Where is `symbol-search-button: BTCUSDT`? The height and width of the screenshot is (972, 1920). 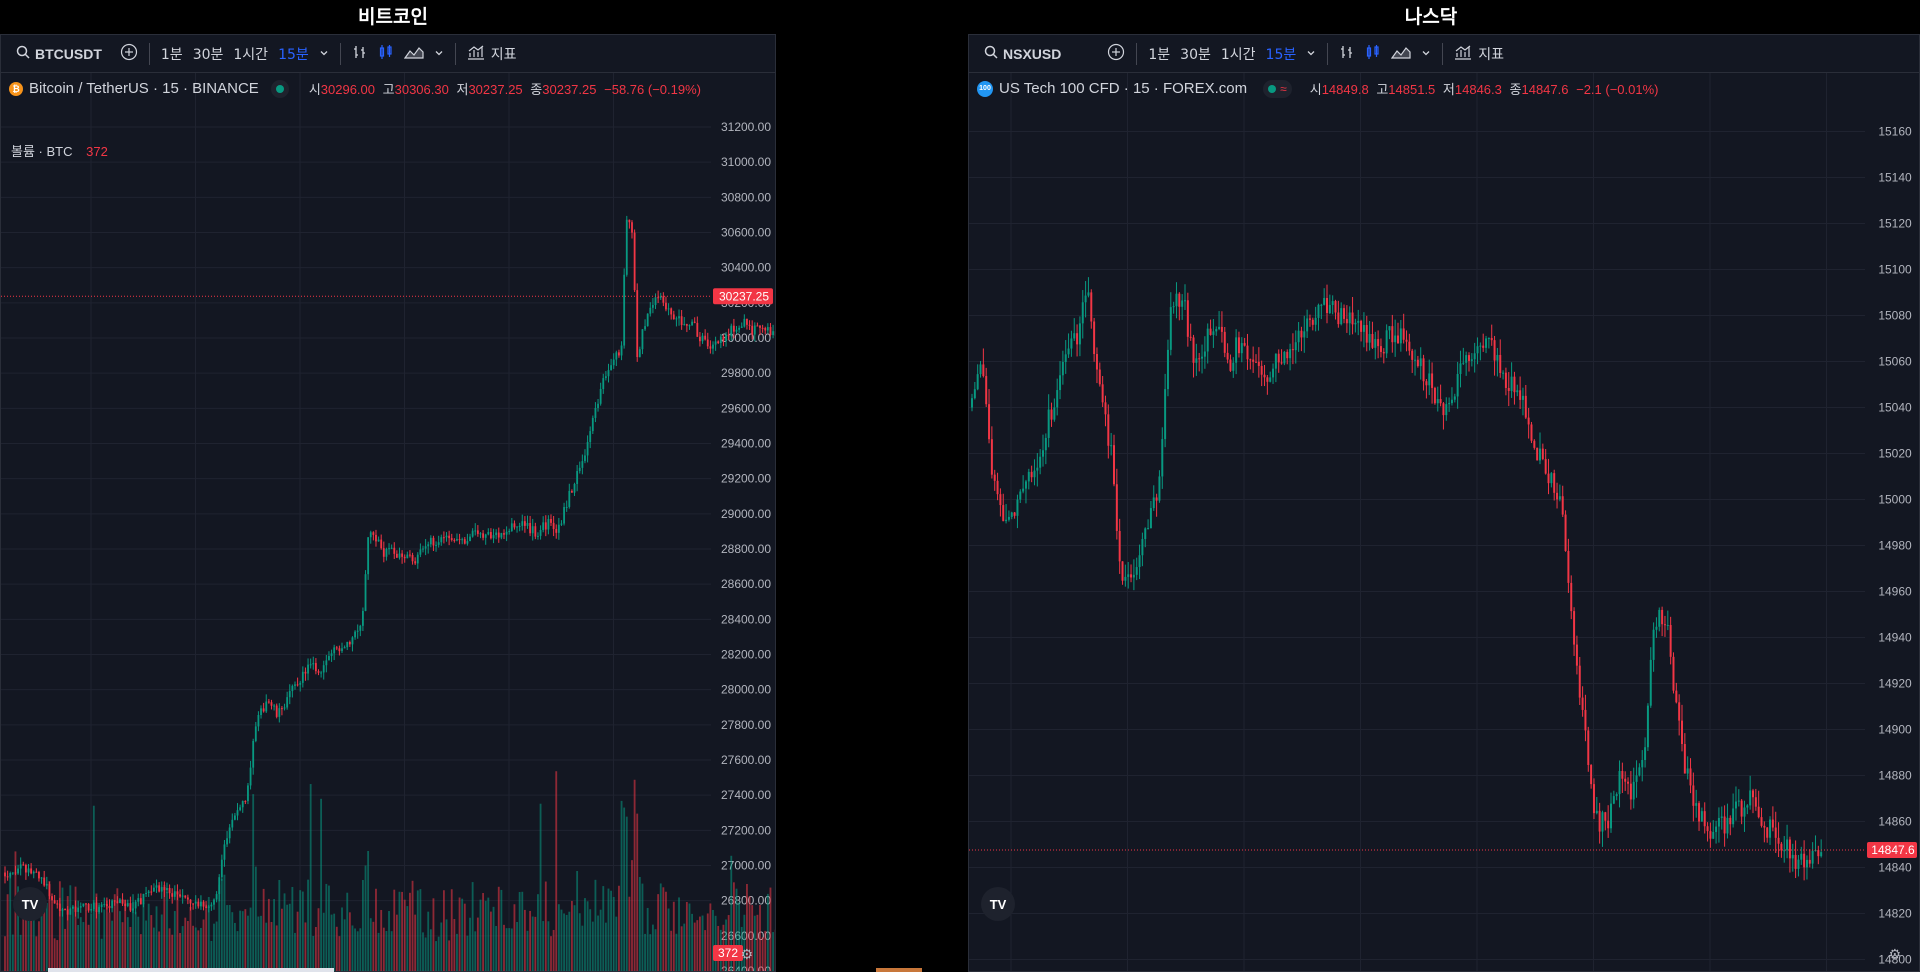
symbol-search-button: BTCUSDT is located at coordinates (59, 54).